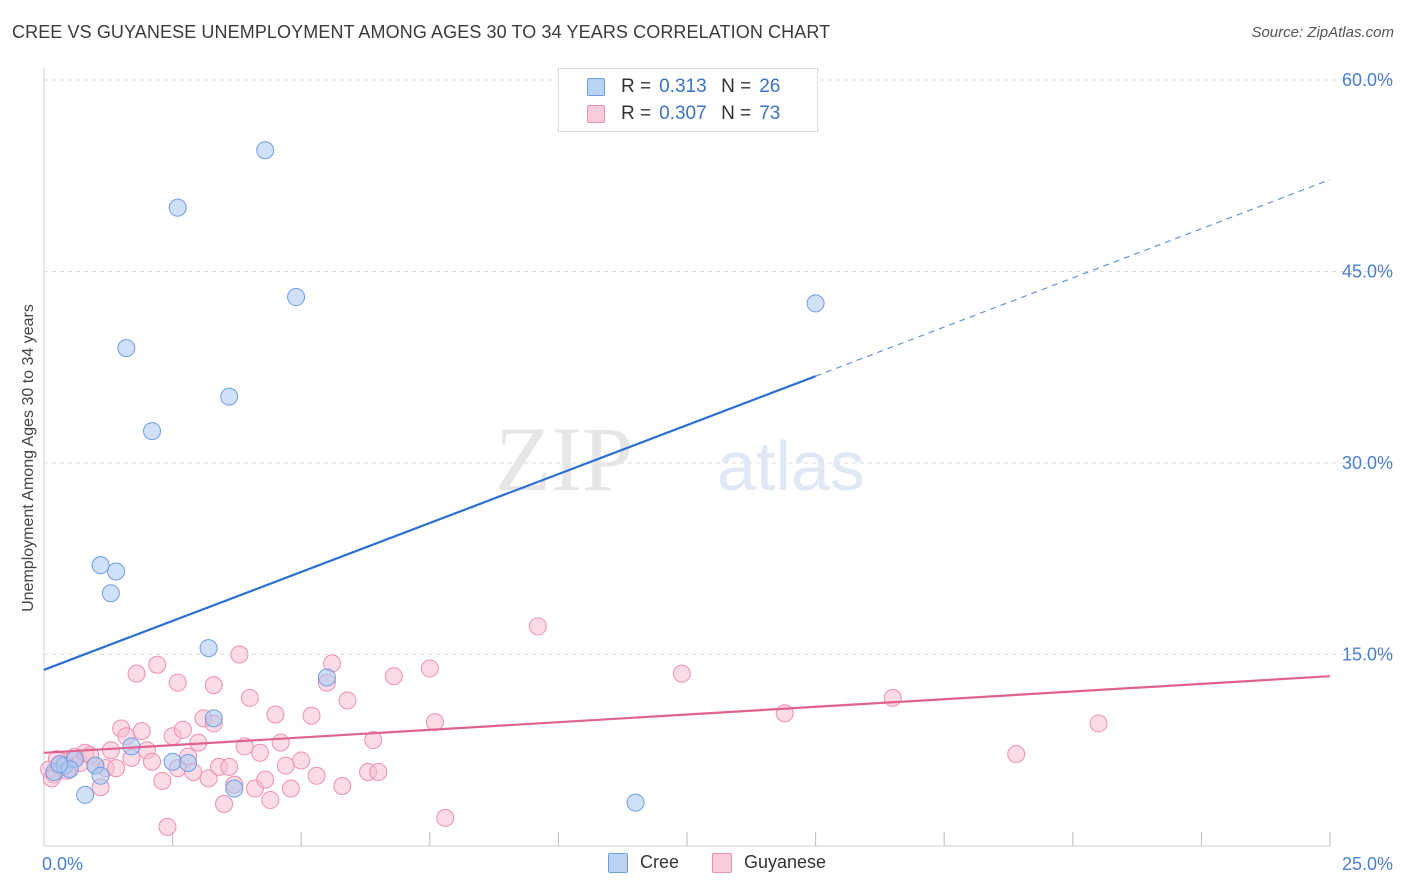 The image size is (1406, 892). What do you see at coordinates (770, 86) in the screenshot?
I see `cree-n-value: 26` at bounding box center [770, 86].